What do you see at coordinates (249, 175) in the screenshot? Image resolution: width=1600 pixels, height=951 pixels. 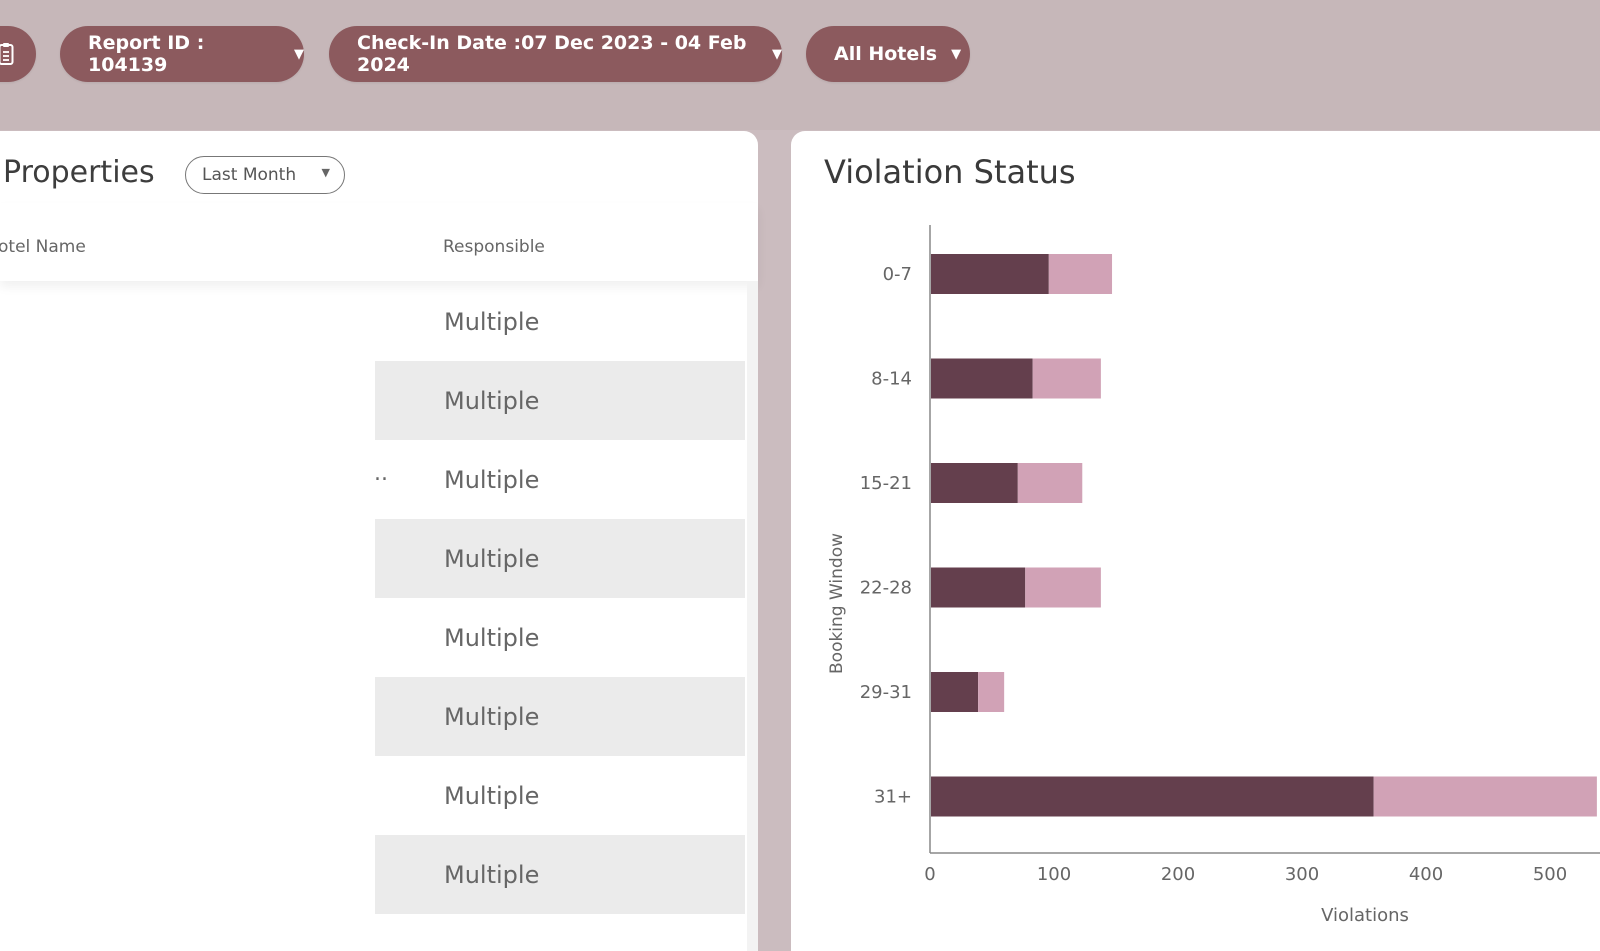 I see `range-select-value: Last Month` at bounding box center [249, 175].